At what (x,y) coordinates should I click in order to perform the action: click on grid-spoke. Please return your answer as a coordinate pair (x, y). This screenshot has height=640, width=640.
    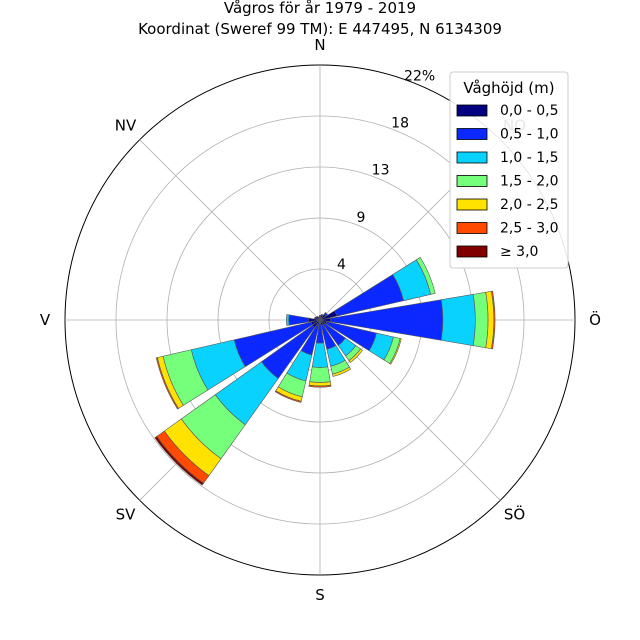
    Looking at the image, I should click on (230, 230).